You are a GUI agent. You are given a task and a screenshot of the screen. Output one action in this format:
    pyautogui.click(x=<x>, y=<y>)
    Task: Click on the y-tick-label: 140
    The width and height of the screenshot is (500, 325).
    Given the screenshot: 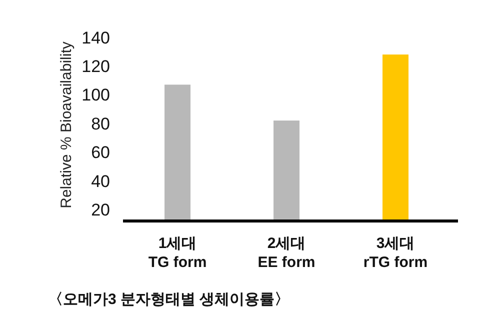 What is the action you would take?
    pyautogui.click(x=96, y=38)
    